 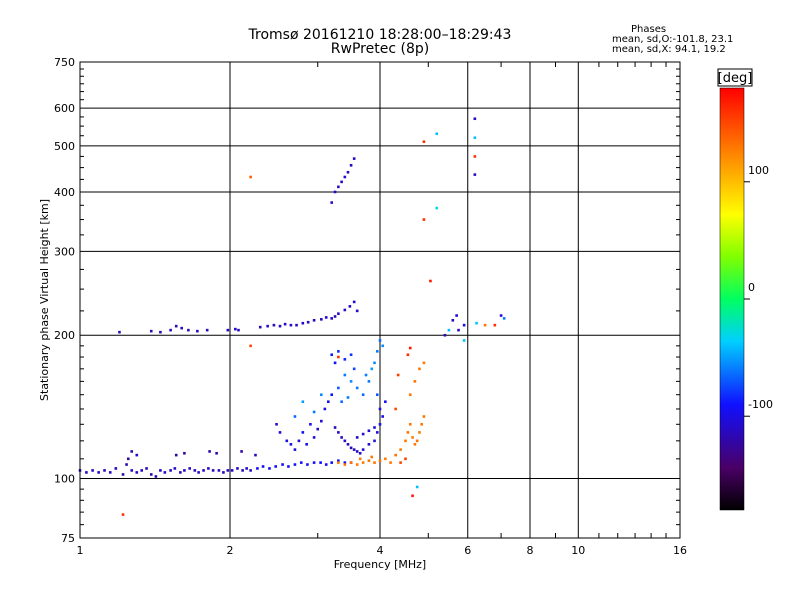 I want to click on y-tick-label: 200, so click(x=64, y=335).